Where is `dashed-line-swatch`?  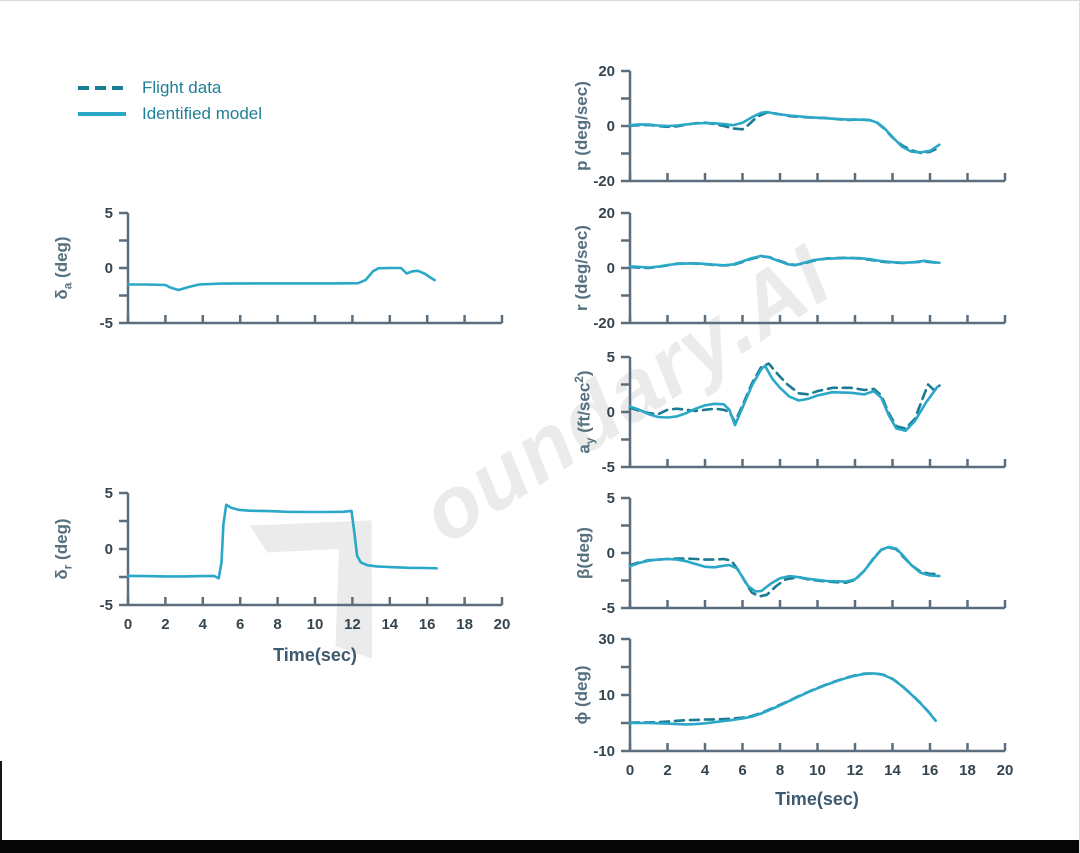
dashed-line-swatch is located at coordinates (102, 88).